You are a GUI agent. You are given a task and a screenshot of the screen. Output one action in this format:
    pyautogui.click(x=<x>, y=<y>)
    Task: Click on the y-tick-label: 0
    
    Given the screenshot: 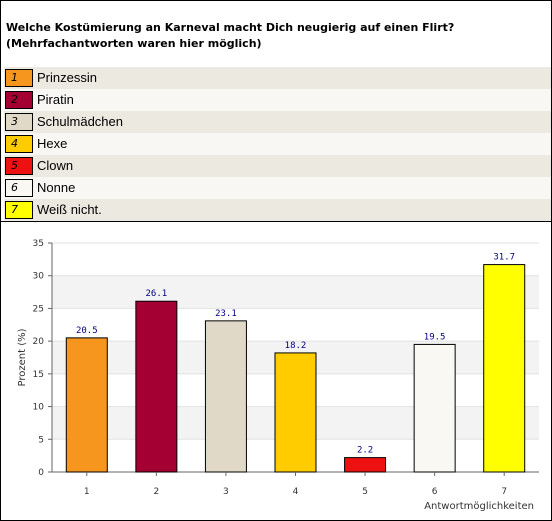 What is the action you would take?
    pyautogui.click(x=41, y=473)
    